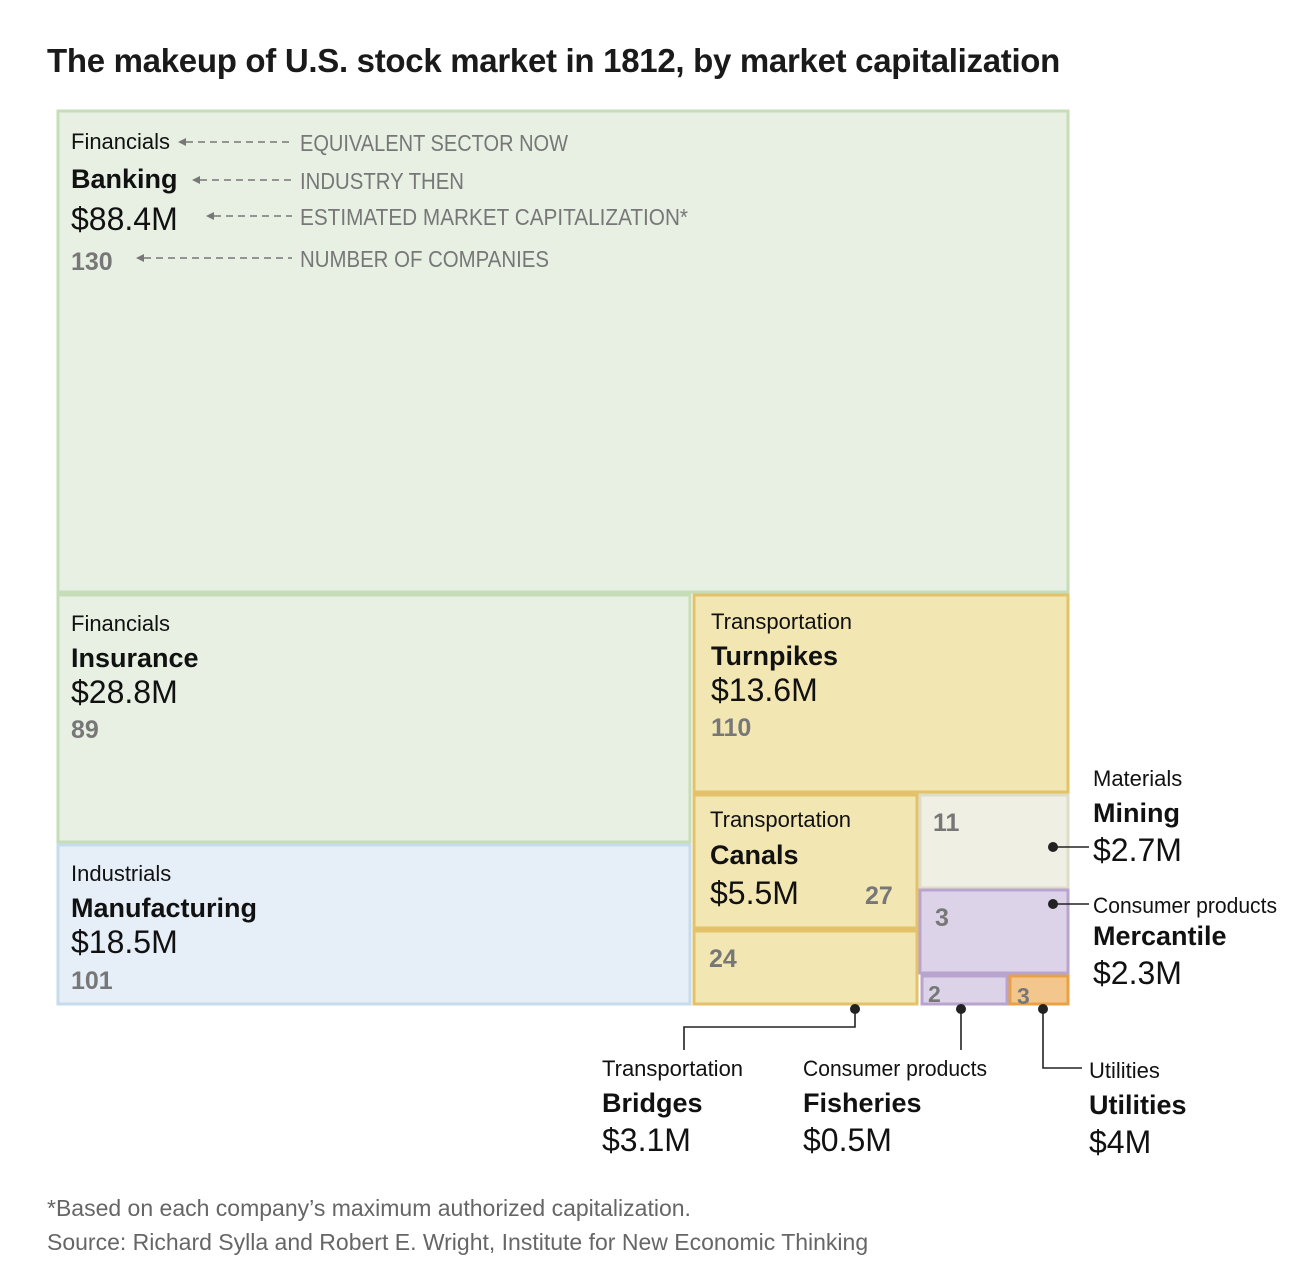 The height and width of the screenshot is (1272, 1304). I want to click on cap-label: $2.3M, so click(1137, 973).